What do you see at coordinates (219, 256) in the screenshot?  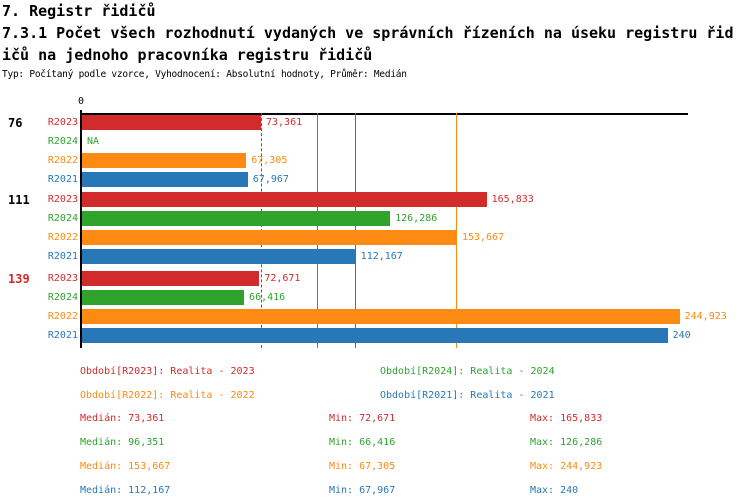 I see `bar-r2021-g1` at bounding box center [219, 256].